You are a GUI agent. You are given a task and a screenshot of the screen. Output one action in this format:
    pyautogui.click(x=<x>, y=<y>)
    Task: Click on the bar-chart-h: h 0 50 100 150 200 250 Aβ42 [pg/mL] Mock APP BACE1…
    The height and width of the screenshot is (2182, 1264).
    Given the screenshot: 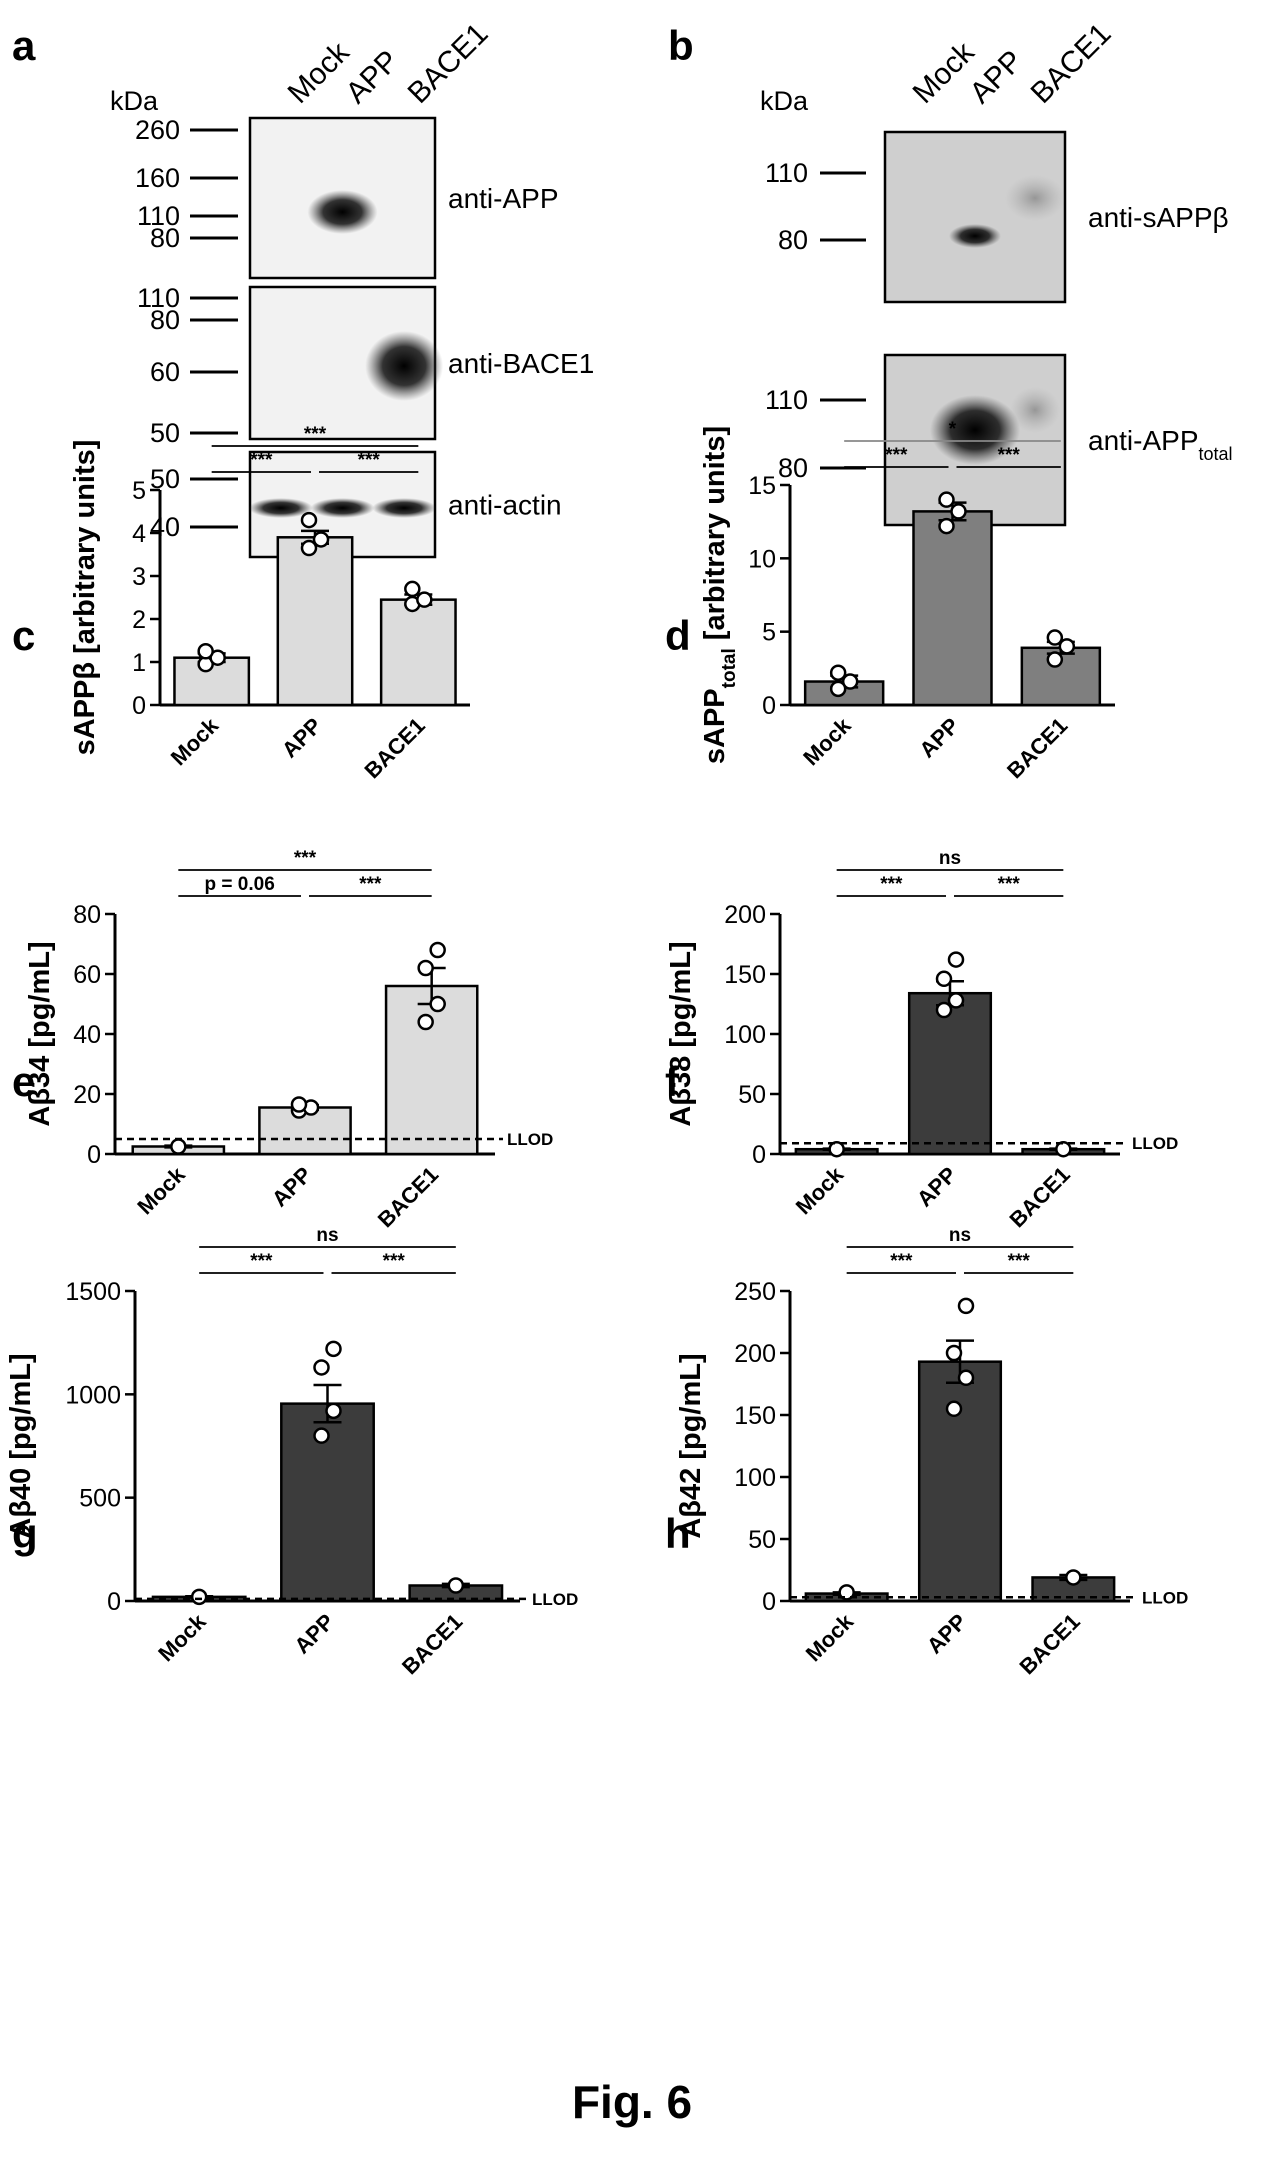 What is the action you would take?
    pyautogui.click(x=926, y=1452)
    